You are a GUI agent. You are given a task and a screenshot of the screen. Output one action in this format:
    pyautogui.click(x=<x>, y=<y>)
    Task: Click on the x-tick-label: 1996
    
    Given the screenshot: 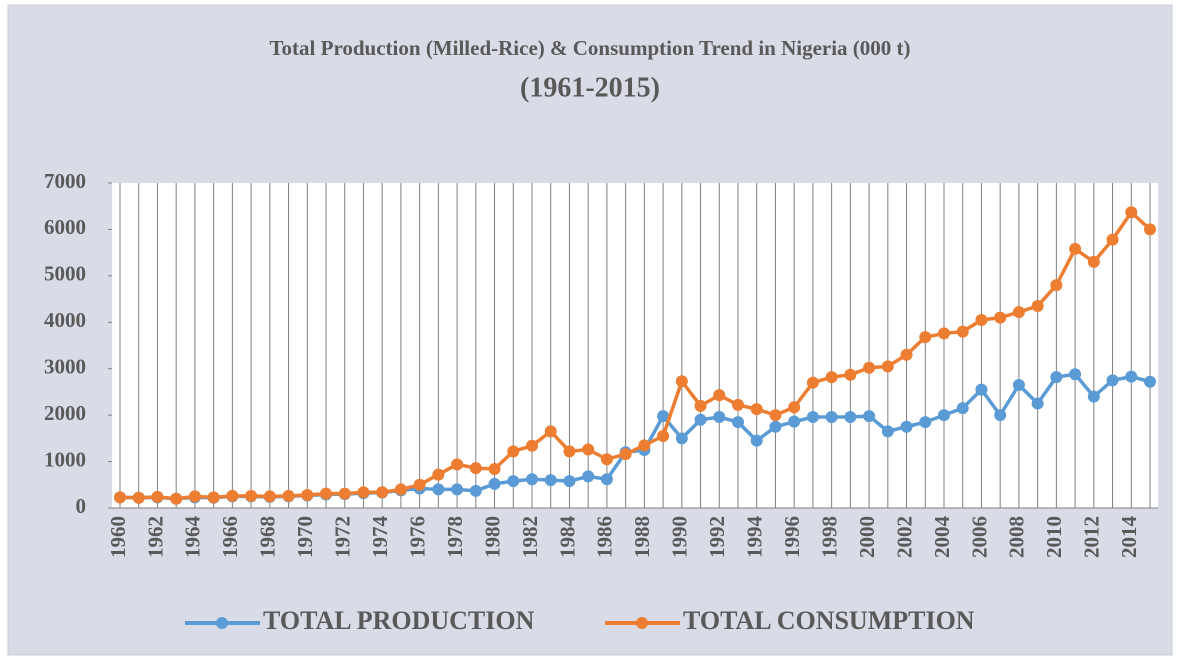 What is the action you would take?
    pyautogui.click(x=792, y=537)
    